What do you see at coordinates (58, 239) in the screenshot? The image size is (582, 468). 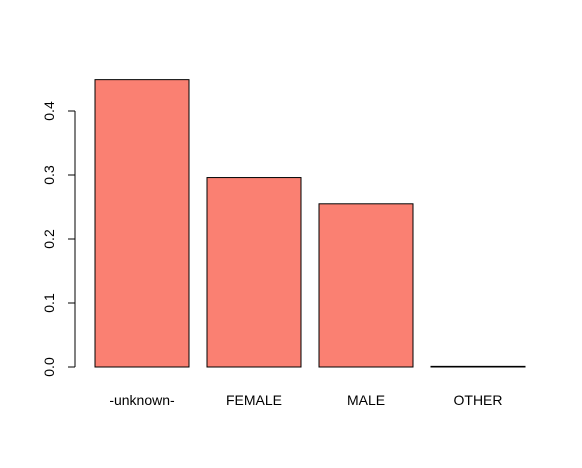 I see `y-axis: 0.0 0.1 0.2 0.3 0.4` at bounding box center [58, 239].